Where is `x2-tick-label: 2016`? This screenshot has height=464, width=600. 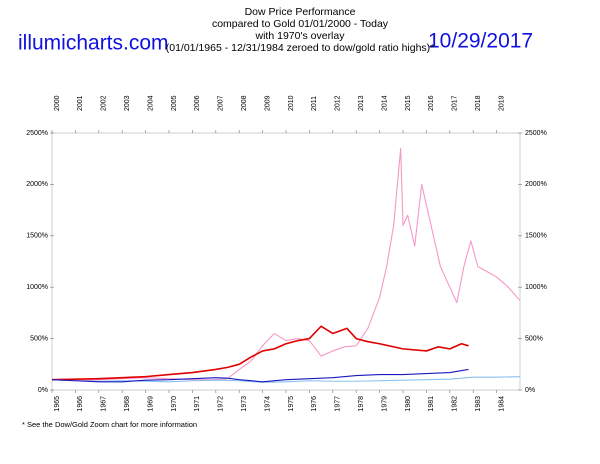 x2-tick-label: 2016 is located at coordinates (431, 103).